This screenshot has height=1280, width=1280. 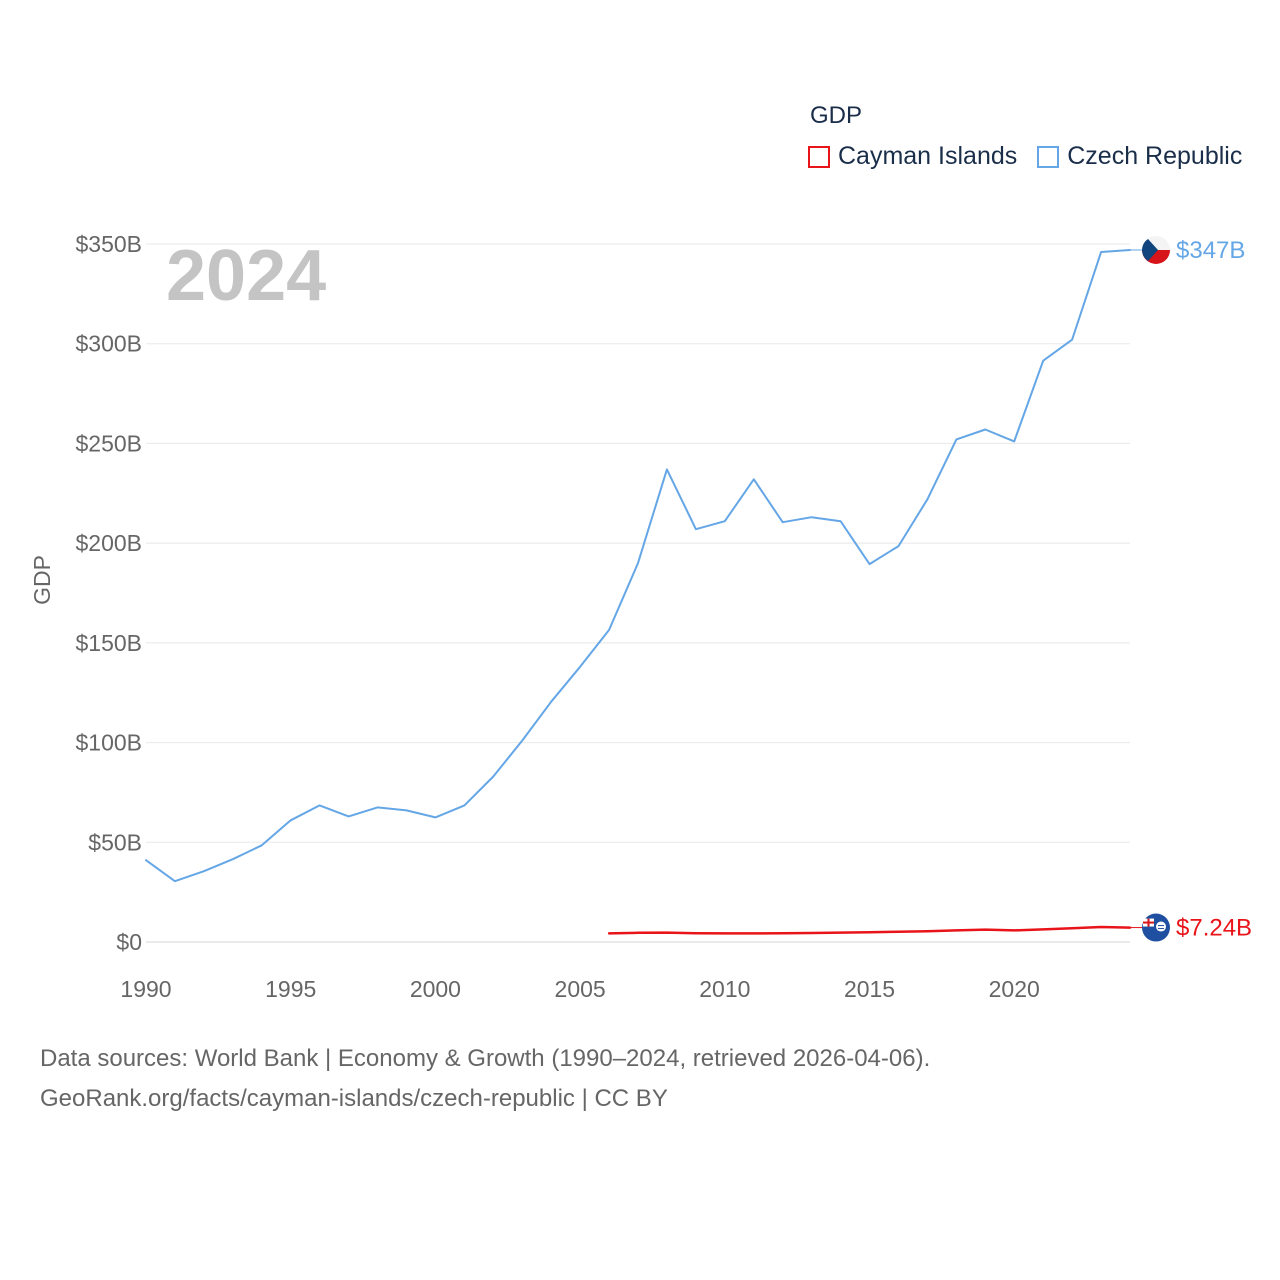 What do you see at coordinates (108, 643) in the screenshot?
I see `y-tick-label: $150B` at bounding box center [108, 643].